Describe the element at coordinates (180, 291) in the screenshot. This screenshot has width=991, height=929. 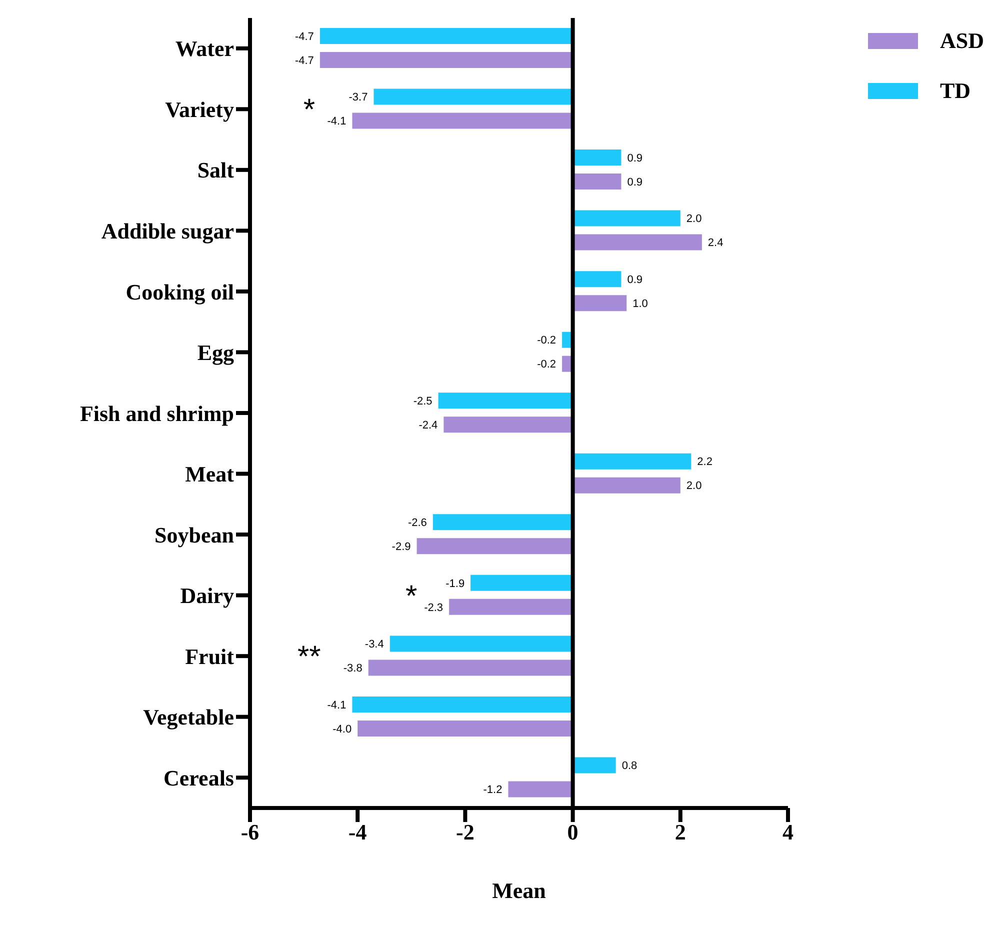
I see `y-tick-label: Cooking oil` at that location.